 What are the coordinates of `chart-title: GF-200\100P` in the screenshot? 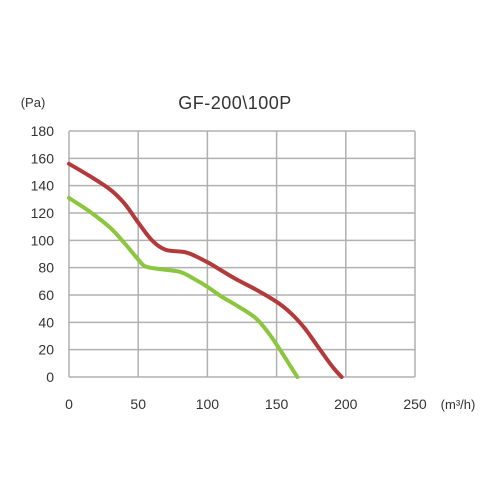 It's located at (235, 103).